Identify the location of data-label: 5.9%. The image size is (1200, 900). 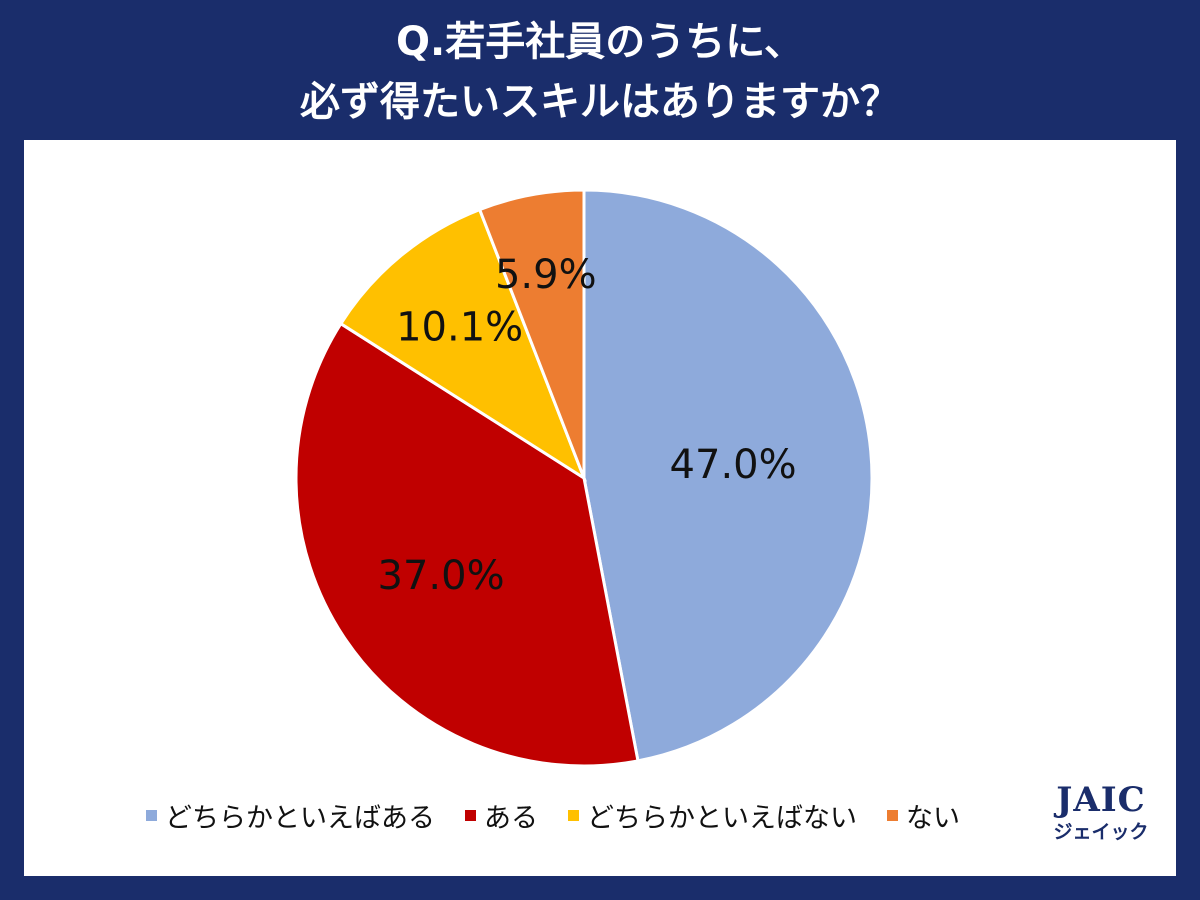
(546, 275).